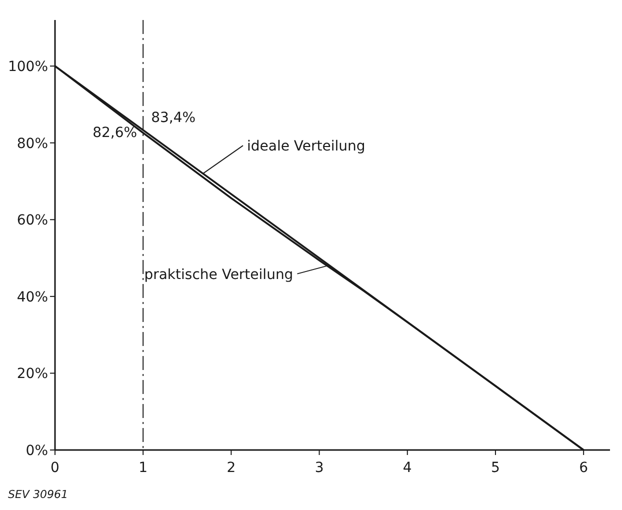 The height and width of the screenshot is (510, 622). What do you see at coordinates (32, 374) in the screenshot?
I see `y-tick-label: 20%` at bounding box center [32, 374].